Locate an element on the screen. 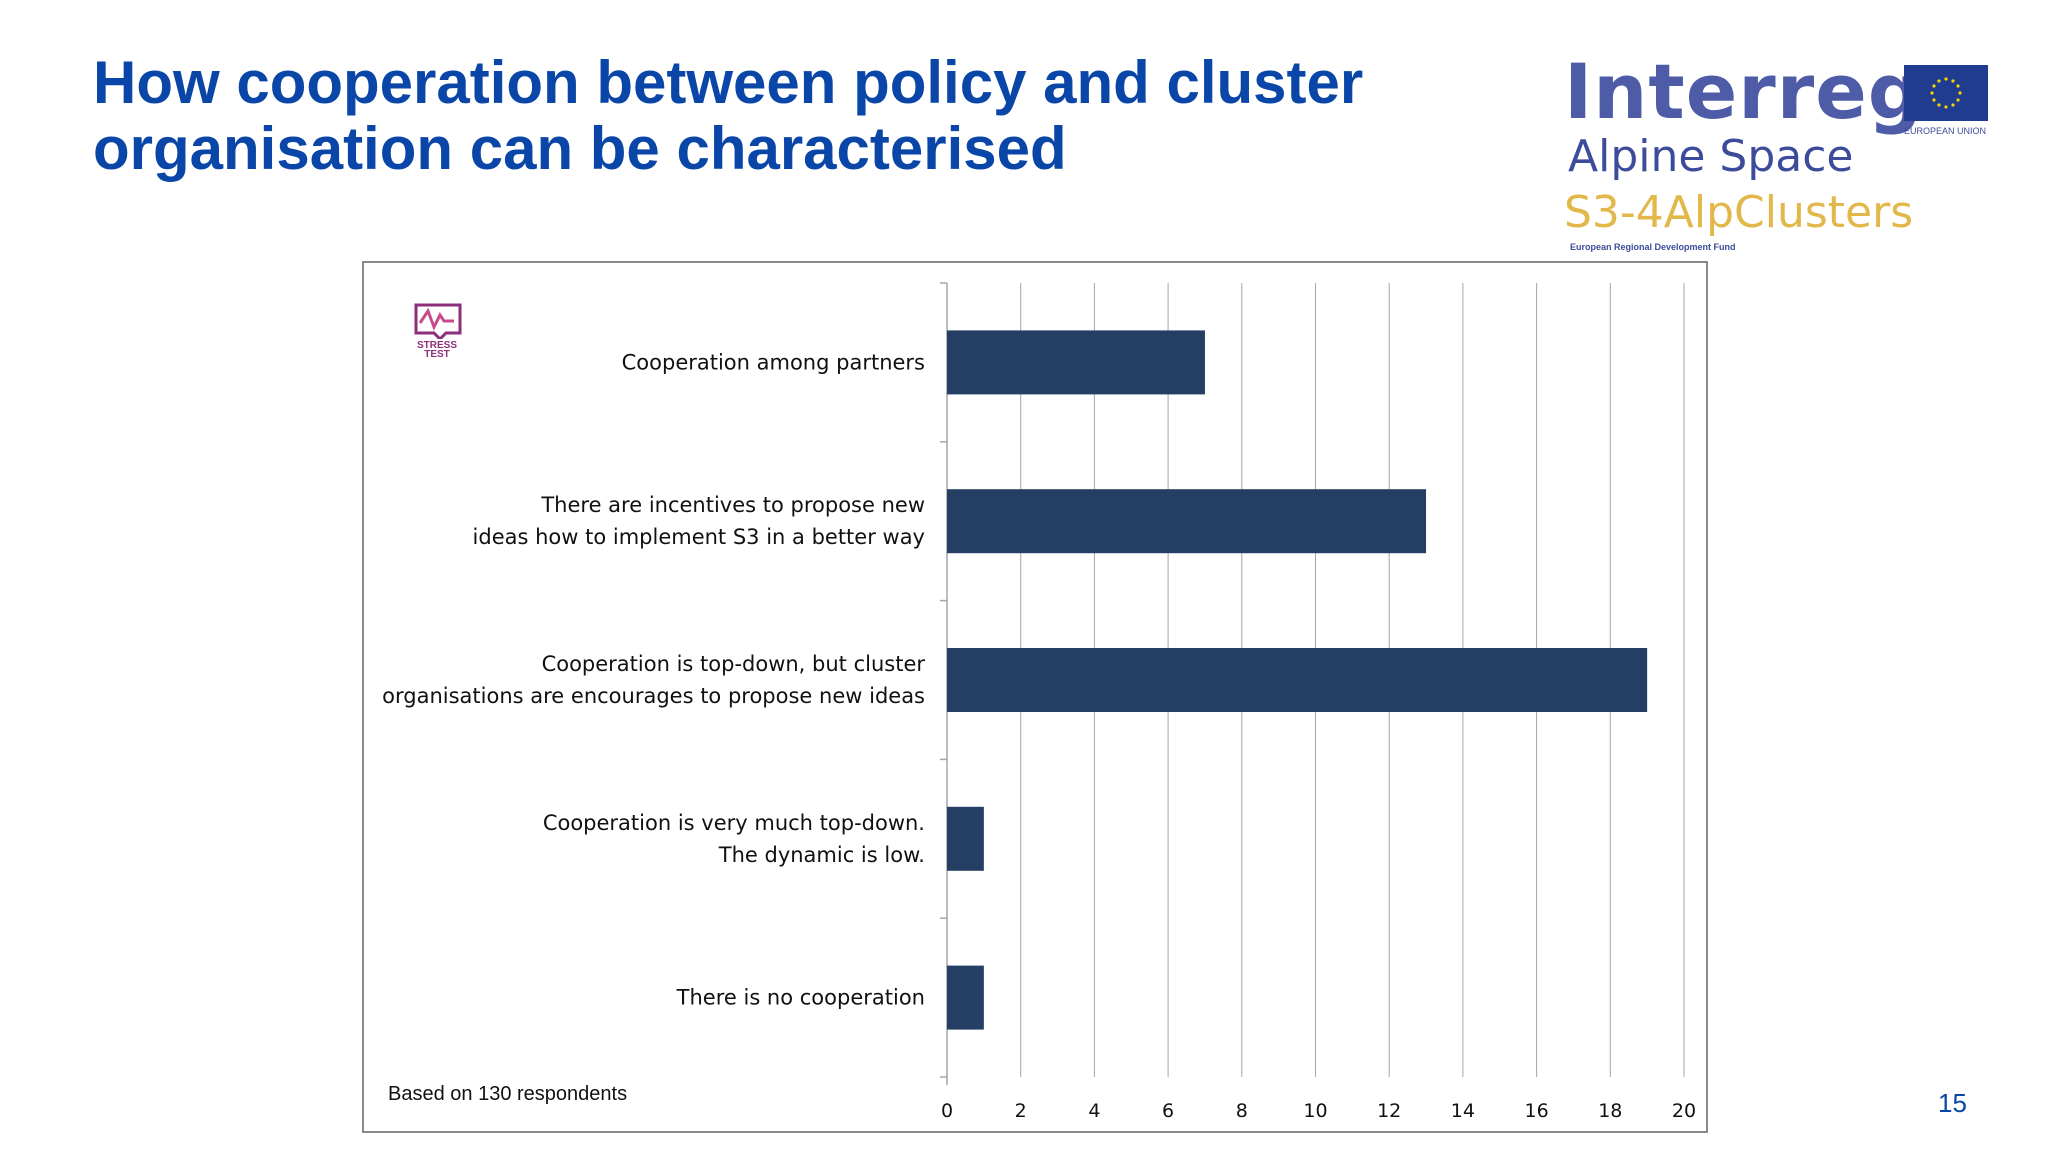  x-tick-label: 18 is located at coordinates (1610, 1111).